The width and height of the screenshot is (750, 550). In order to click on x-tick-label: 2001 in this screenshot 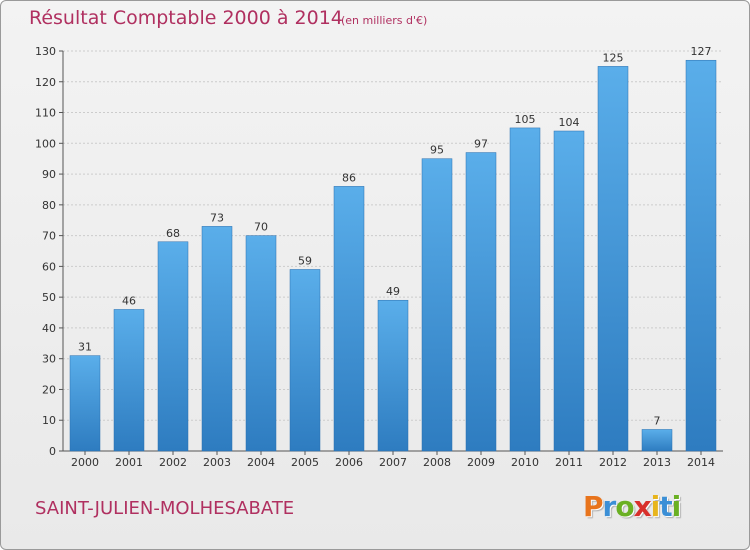, I will do `click(129, 462)`.